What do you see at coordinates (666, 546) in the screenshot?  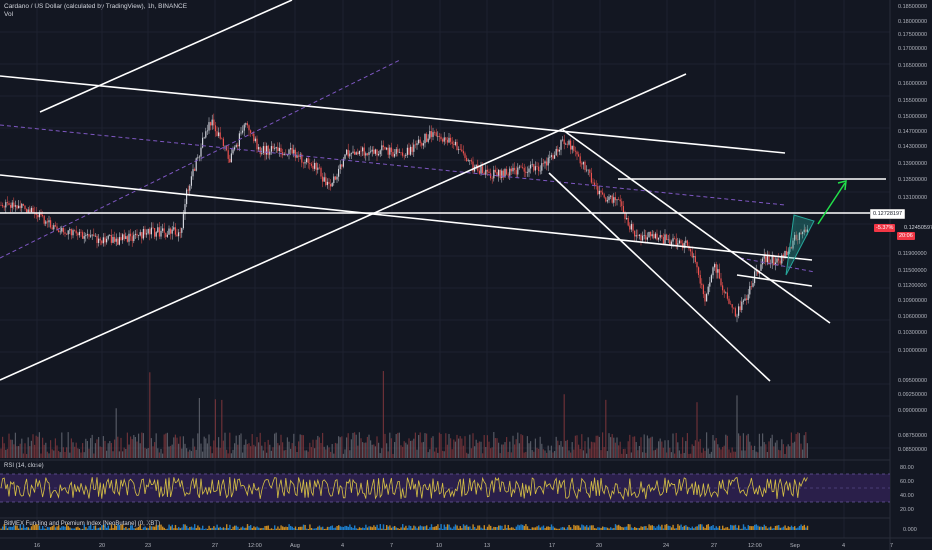 I see `svg-text: 24` at bounding box center [666, 546].